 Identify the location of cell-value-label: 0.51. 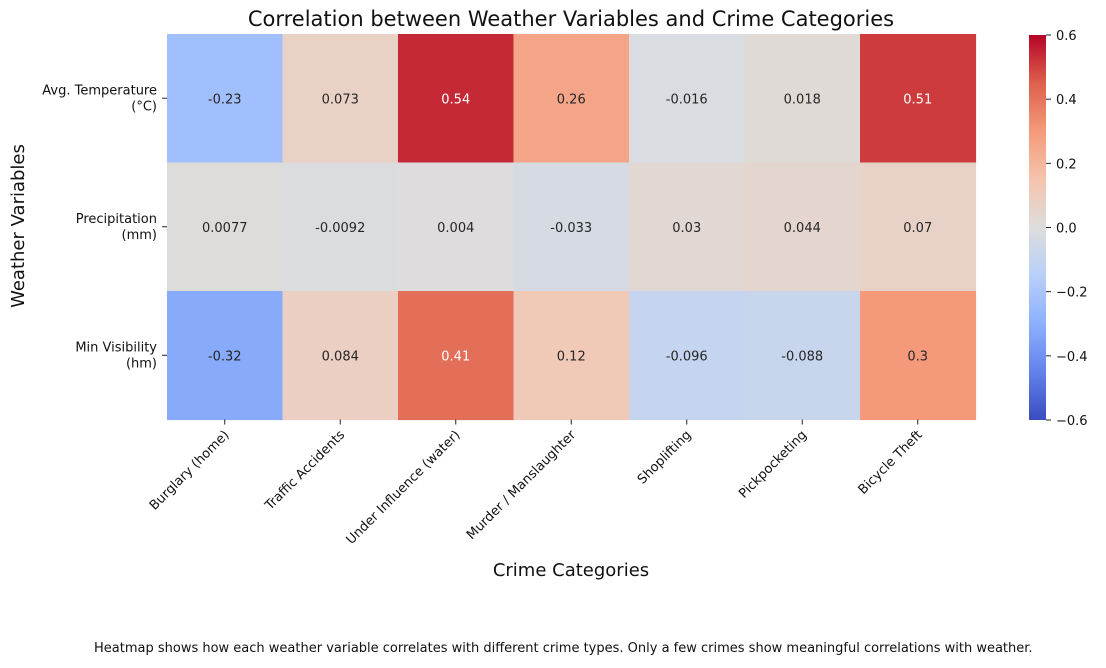
(917, 99).